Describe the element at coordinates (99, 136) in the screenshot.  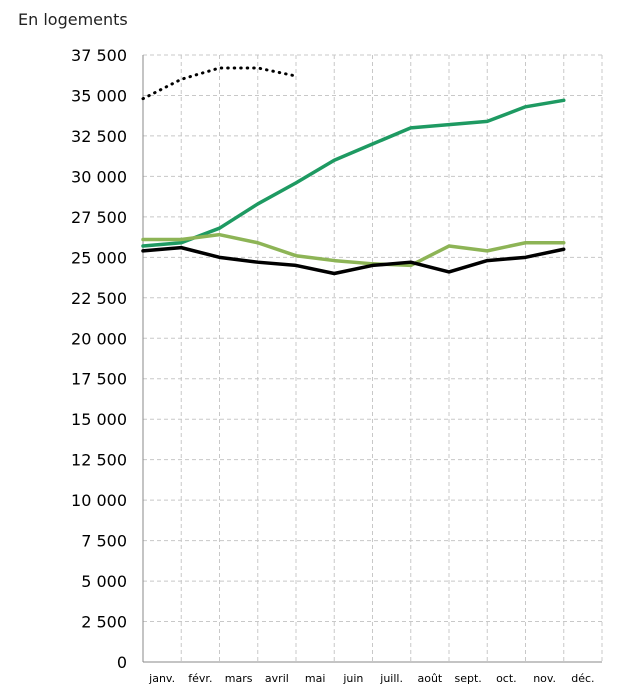
I see `y-tick-label: 32 500` at that location.